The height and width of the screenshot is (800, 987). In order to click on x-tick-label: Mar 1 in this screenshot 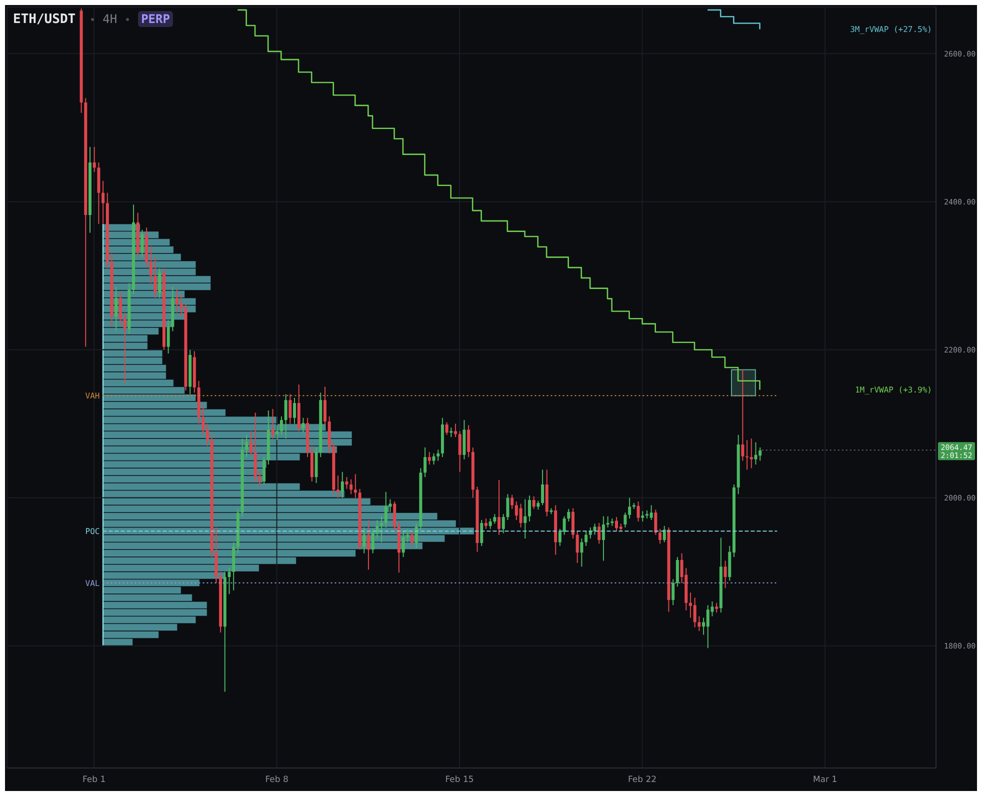, I will do `click(825, 780)`.